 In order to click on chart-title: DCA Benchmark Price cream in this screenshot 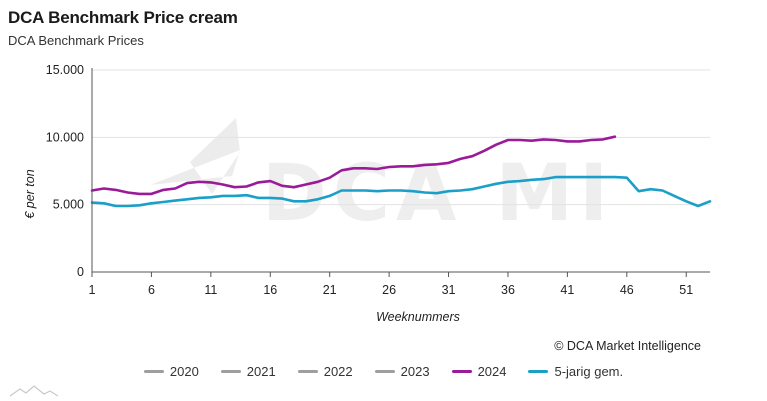, I will do `click(123, 17)`.